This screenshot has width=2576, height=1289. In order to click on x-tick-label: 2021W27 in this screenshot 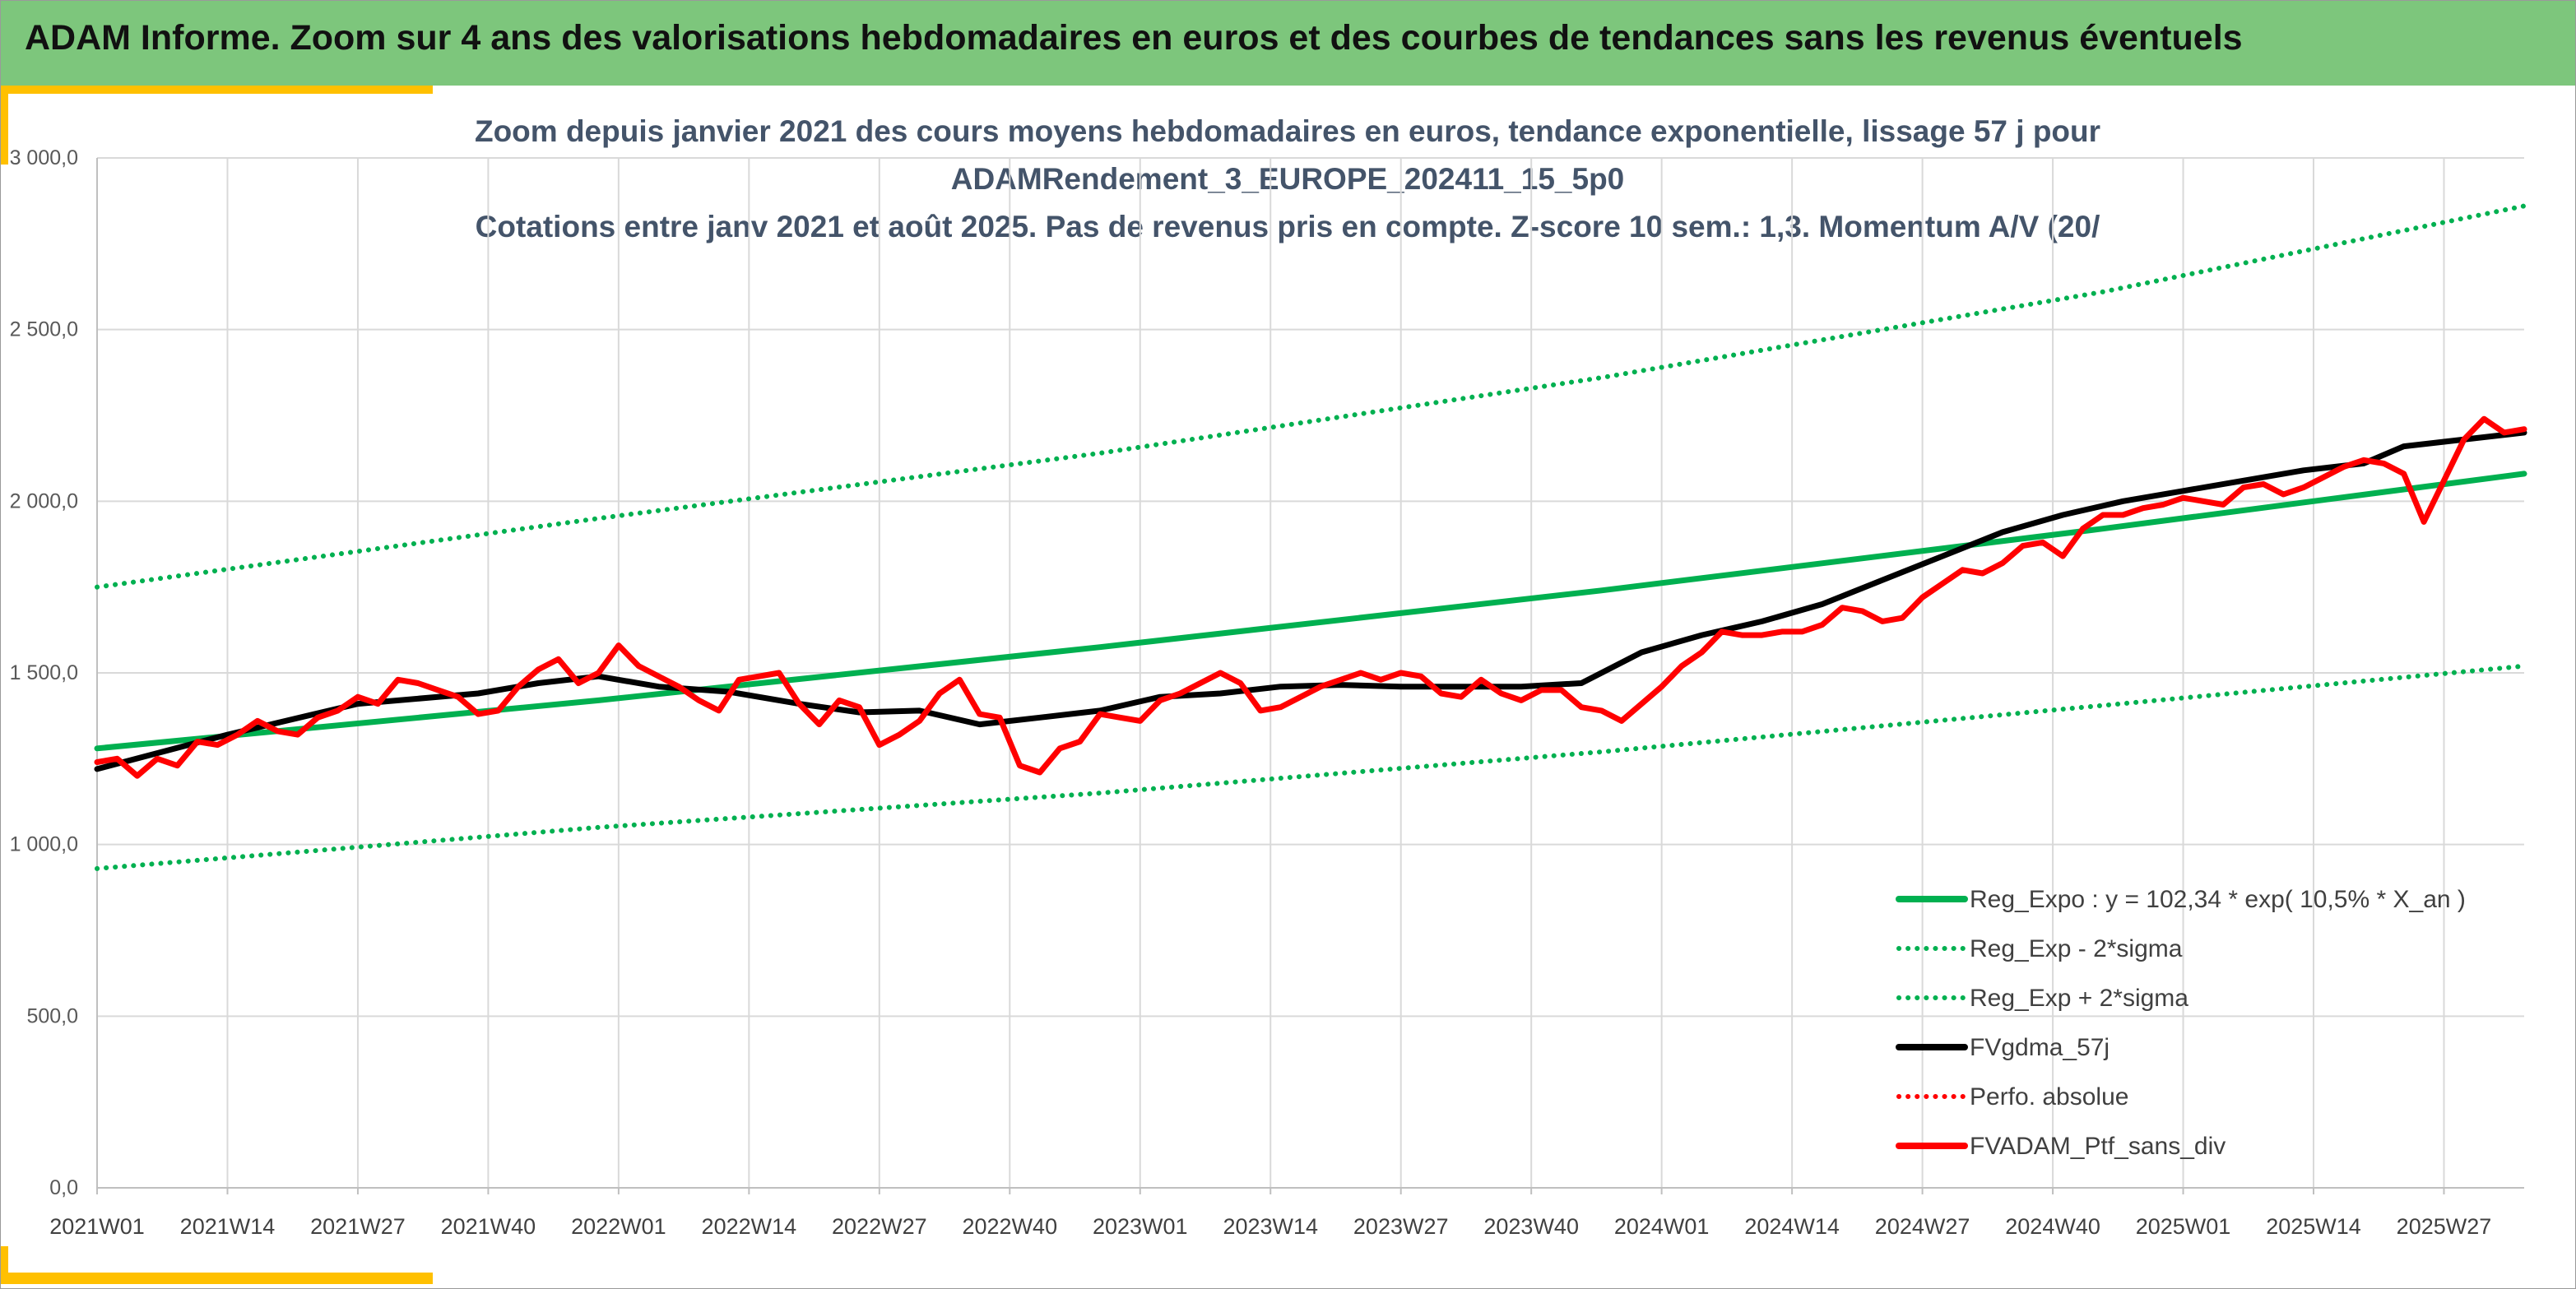, I will do `click(358, 1226)`.